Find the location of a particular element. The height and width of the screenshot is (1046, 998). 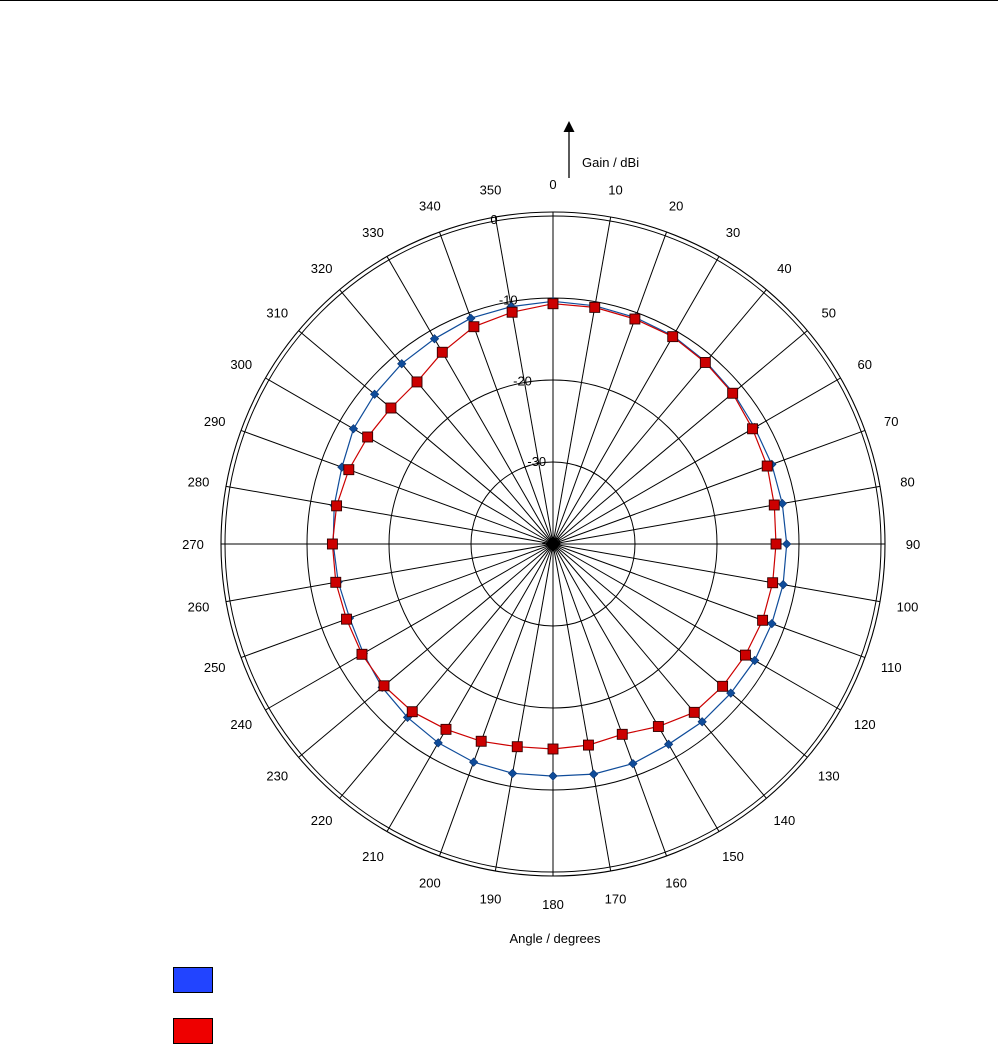

angle-tick-label: 120 is located at coordinates (865, 724).